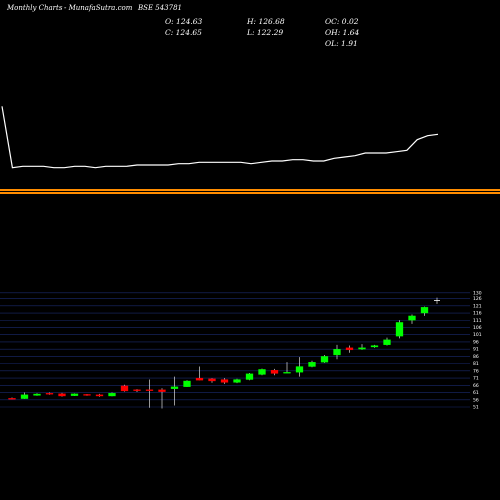 The width and height of the screenshot is (500, 500). Describe the element at coordinates (476, 400) in the screenshot. I see `y-tick-label: 56` at that location.